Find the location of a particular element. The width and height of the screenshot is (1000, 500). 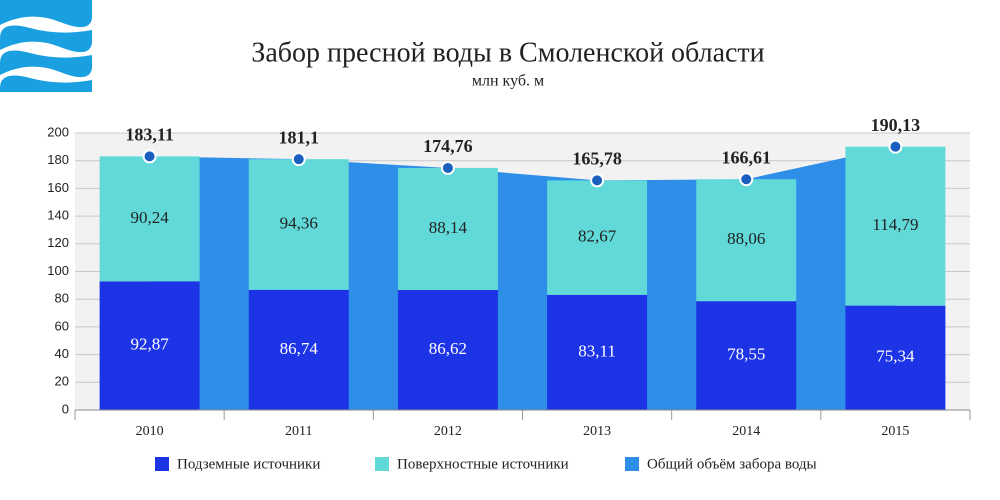

logo is located at coordinates (46, 46).